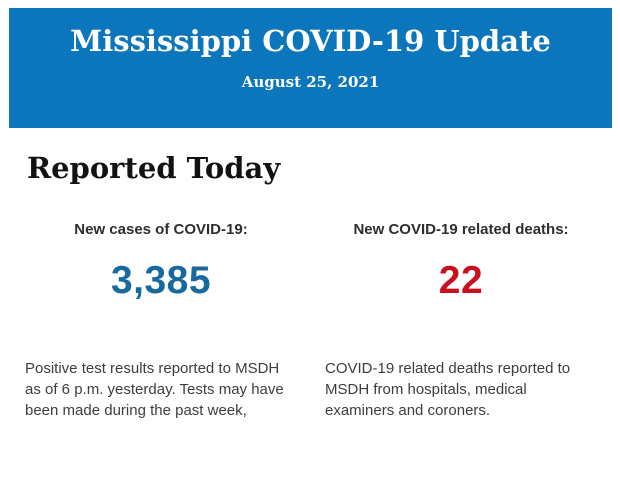  Describe the element at coordinates (461, 280) in the screenshot. I see `new-deaths-value: 22` at that location.